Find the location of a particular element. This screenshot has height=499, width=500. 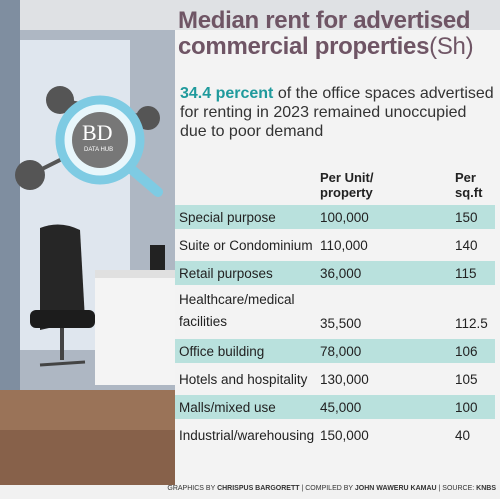

credit-name: JOHN WAWERU KAMAU is located at coordinates (395, 488).